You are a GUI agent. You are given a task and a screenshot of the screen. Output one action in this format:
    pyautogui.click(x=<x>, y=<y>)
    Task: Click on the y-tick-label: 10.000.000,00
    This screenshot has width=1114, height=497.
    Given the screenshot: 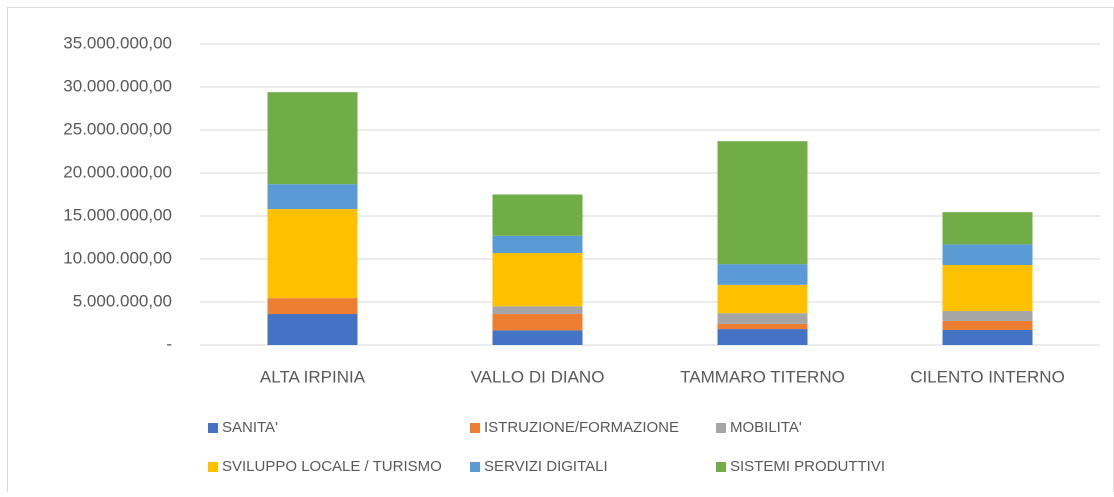 What is the action you would take?
    pyautogui.click(x=117, y=257)
    